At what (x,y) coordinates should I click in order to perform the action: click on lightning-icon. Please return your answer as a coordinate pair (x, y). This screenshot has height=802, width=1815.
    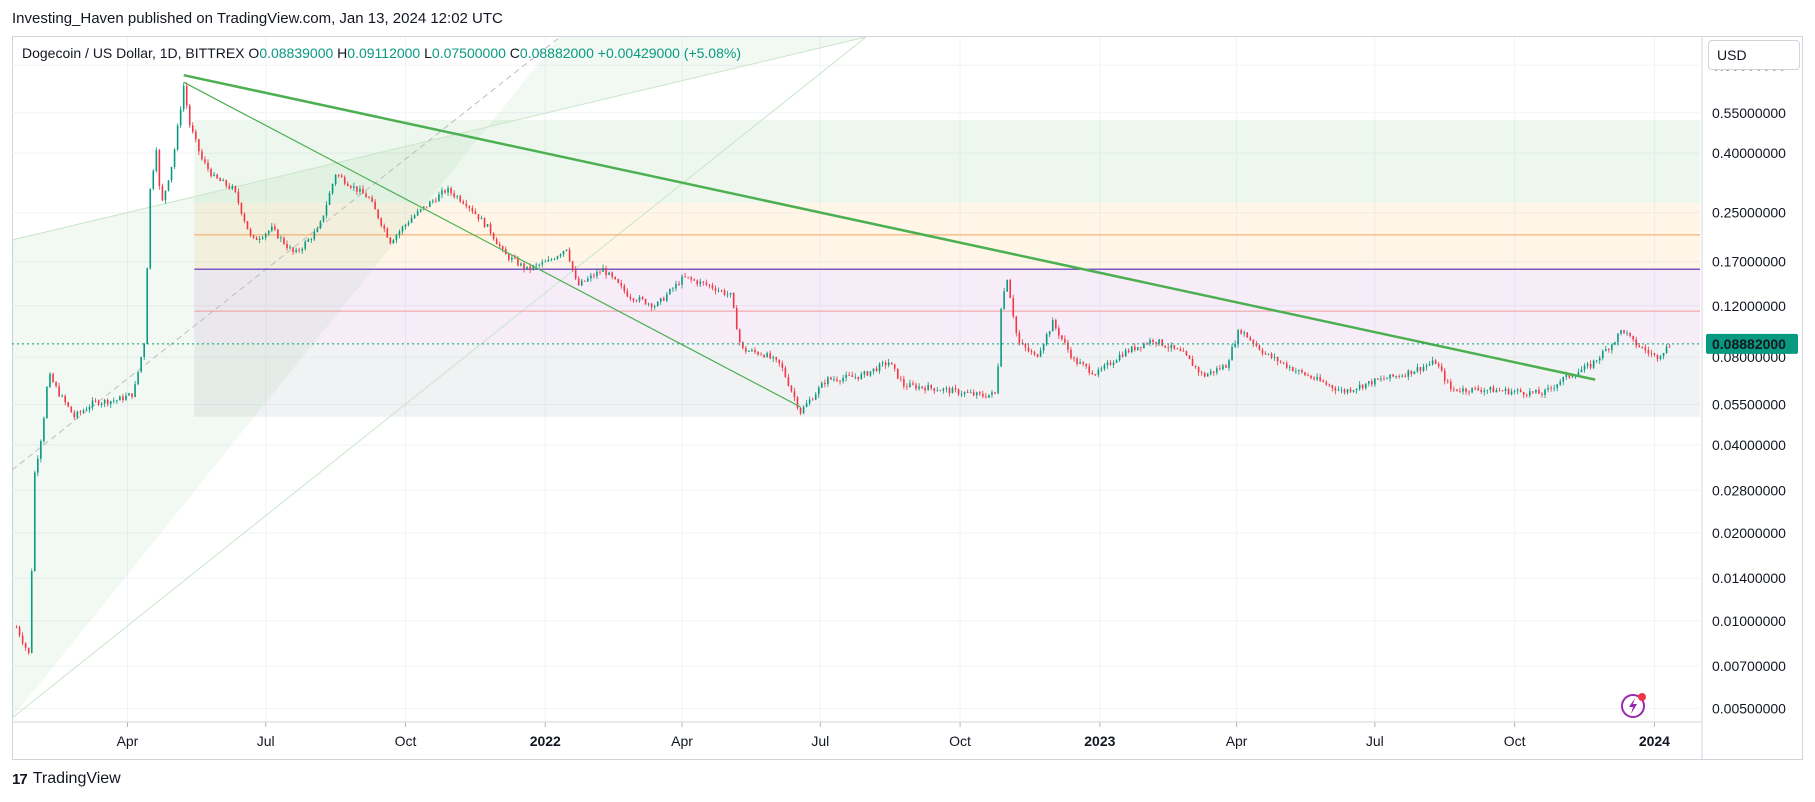
    Looking at the image, I should click on (1634, 705).